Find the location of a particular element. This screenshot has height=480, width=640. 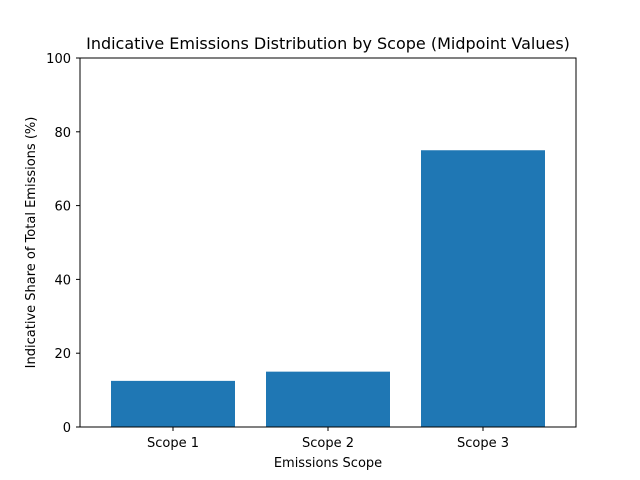

y-tick-label: 80 is located at coordinates (62, 133).